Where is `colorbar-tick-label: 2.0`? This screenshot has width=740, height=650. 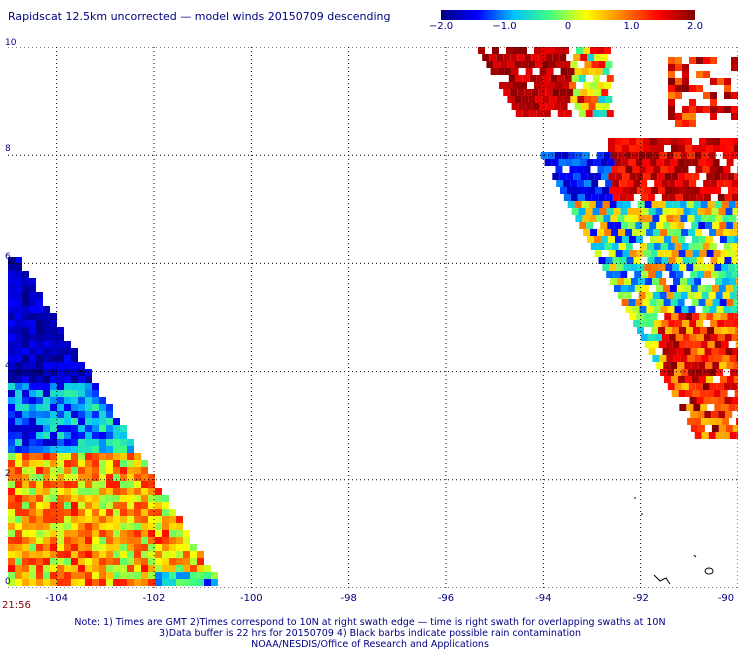 colorbar-tick-label: 2.0 is located at coordinates (695, 26).